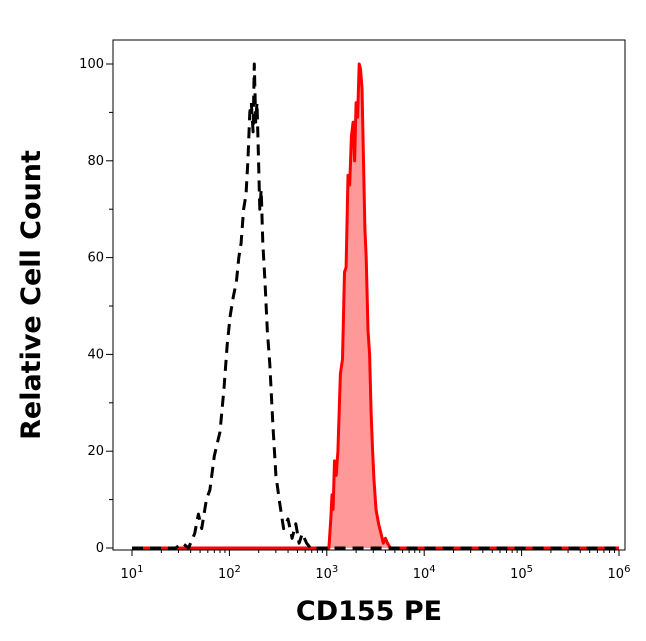  What do you see at coordinates (95, 354) in the screenshot?
I see `y-tick-label: 40` at bounding box center [95, 354].